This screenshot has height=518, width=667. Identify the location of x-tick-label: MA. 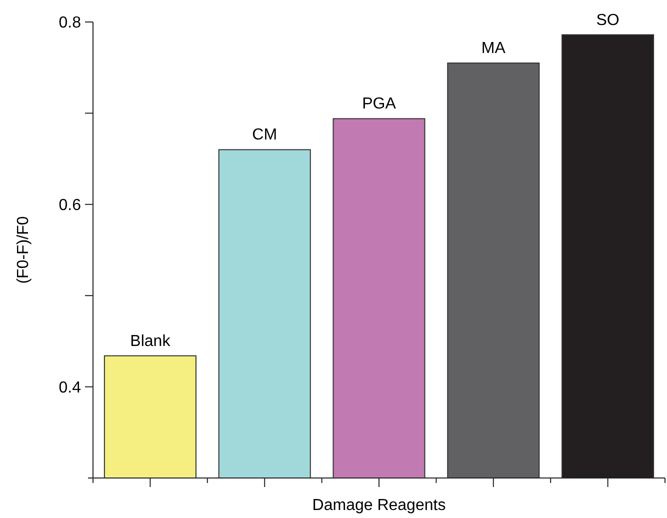
(493, 49).